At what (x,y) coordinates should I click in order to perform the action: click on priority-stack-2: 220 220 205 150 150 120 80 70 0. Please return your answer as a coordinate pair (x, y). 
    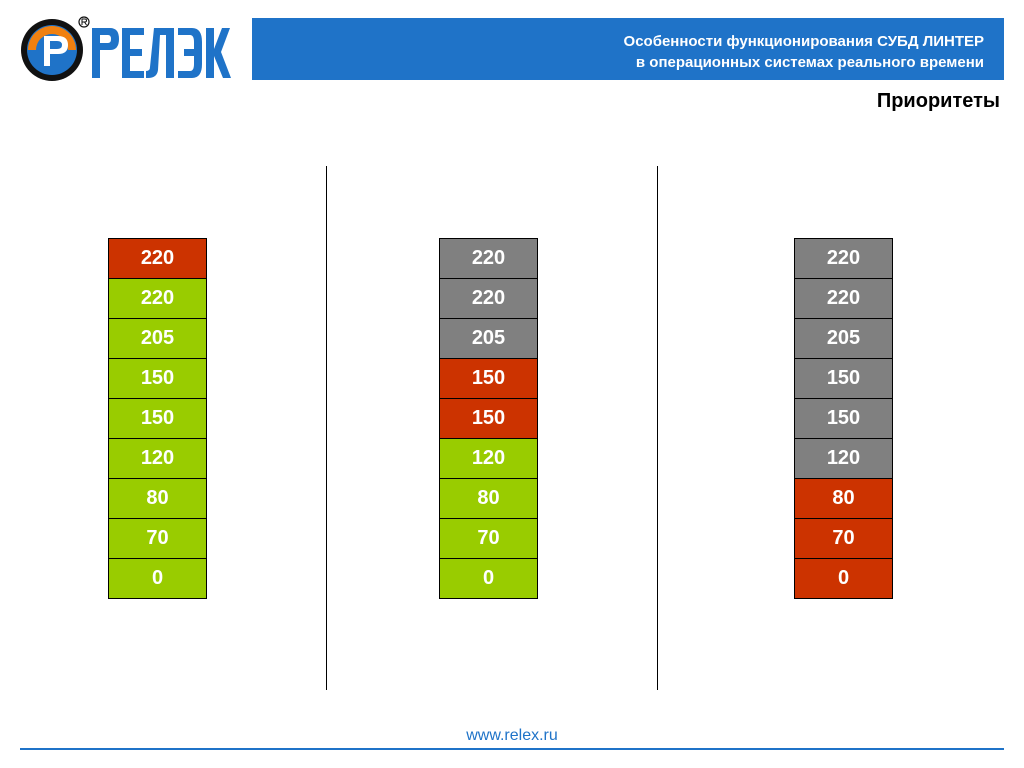
    Looking at the image, I should click on (488, 418).